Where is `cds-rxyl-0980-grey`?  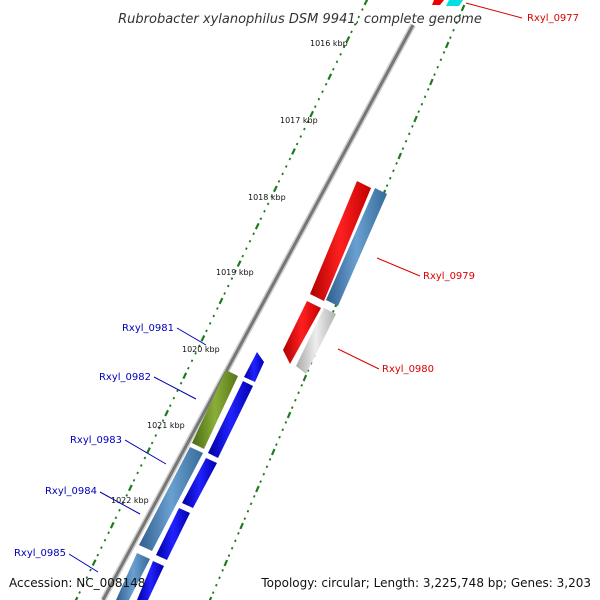
cds-rxyl-0980-grey is located at coordinates (316, 341).